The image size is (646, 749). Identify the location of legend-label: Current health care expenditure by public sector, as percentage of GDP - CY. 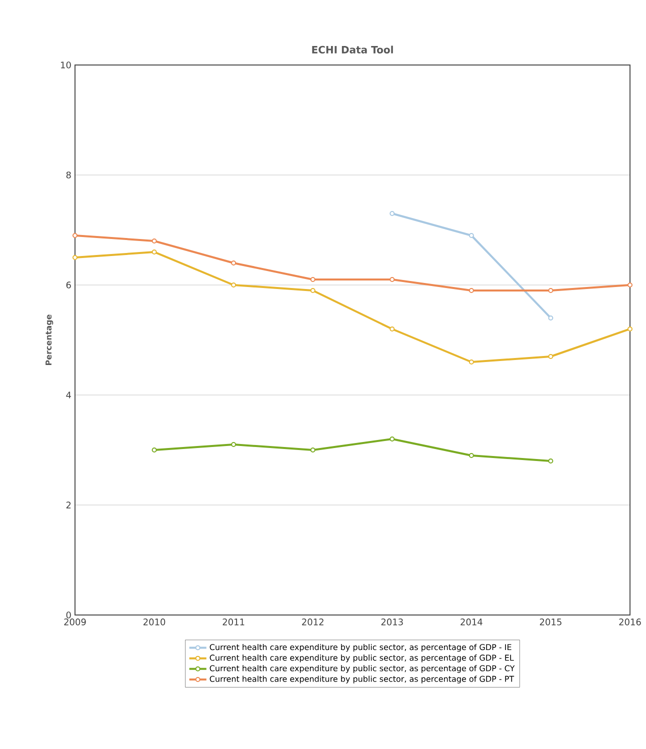
(362, 669).